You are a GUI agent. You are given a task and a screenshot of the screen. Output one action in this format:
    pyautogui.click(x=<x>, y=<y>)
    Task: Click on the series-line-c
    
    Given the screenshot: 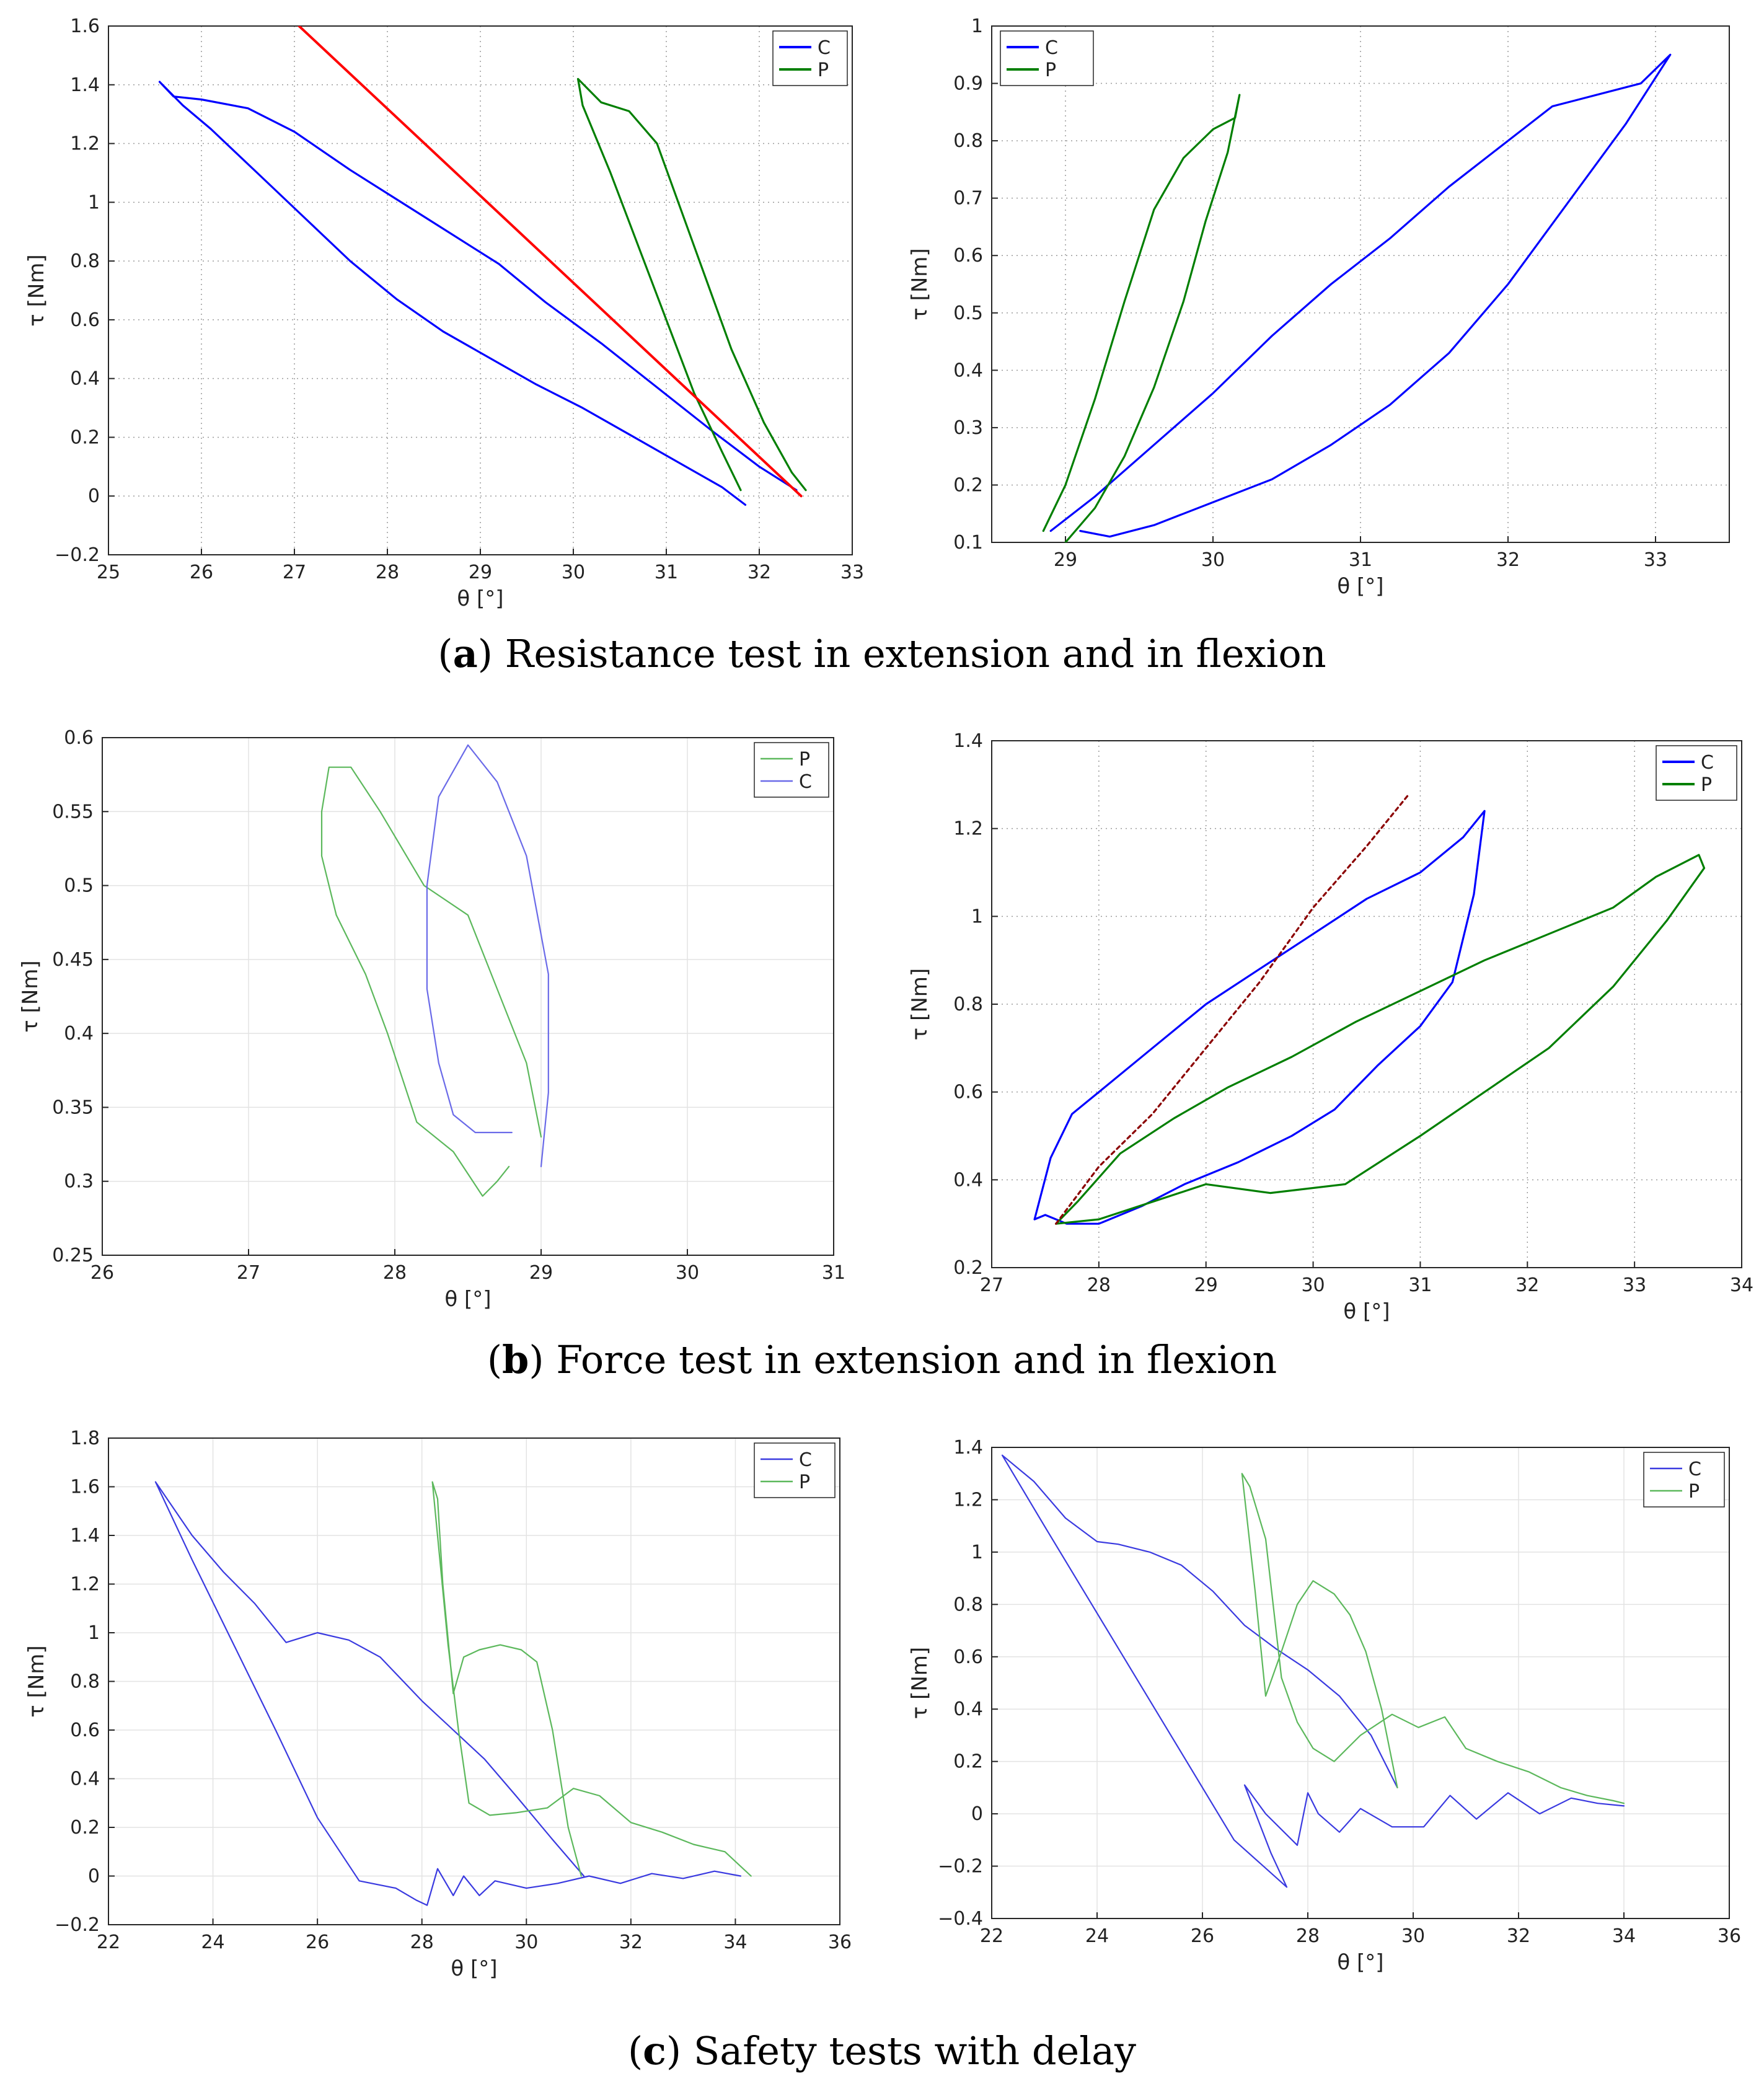 What is the action you would take?
    pyautogui.click(x=1313, y=1671)
    